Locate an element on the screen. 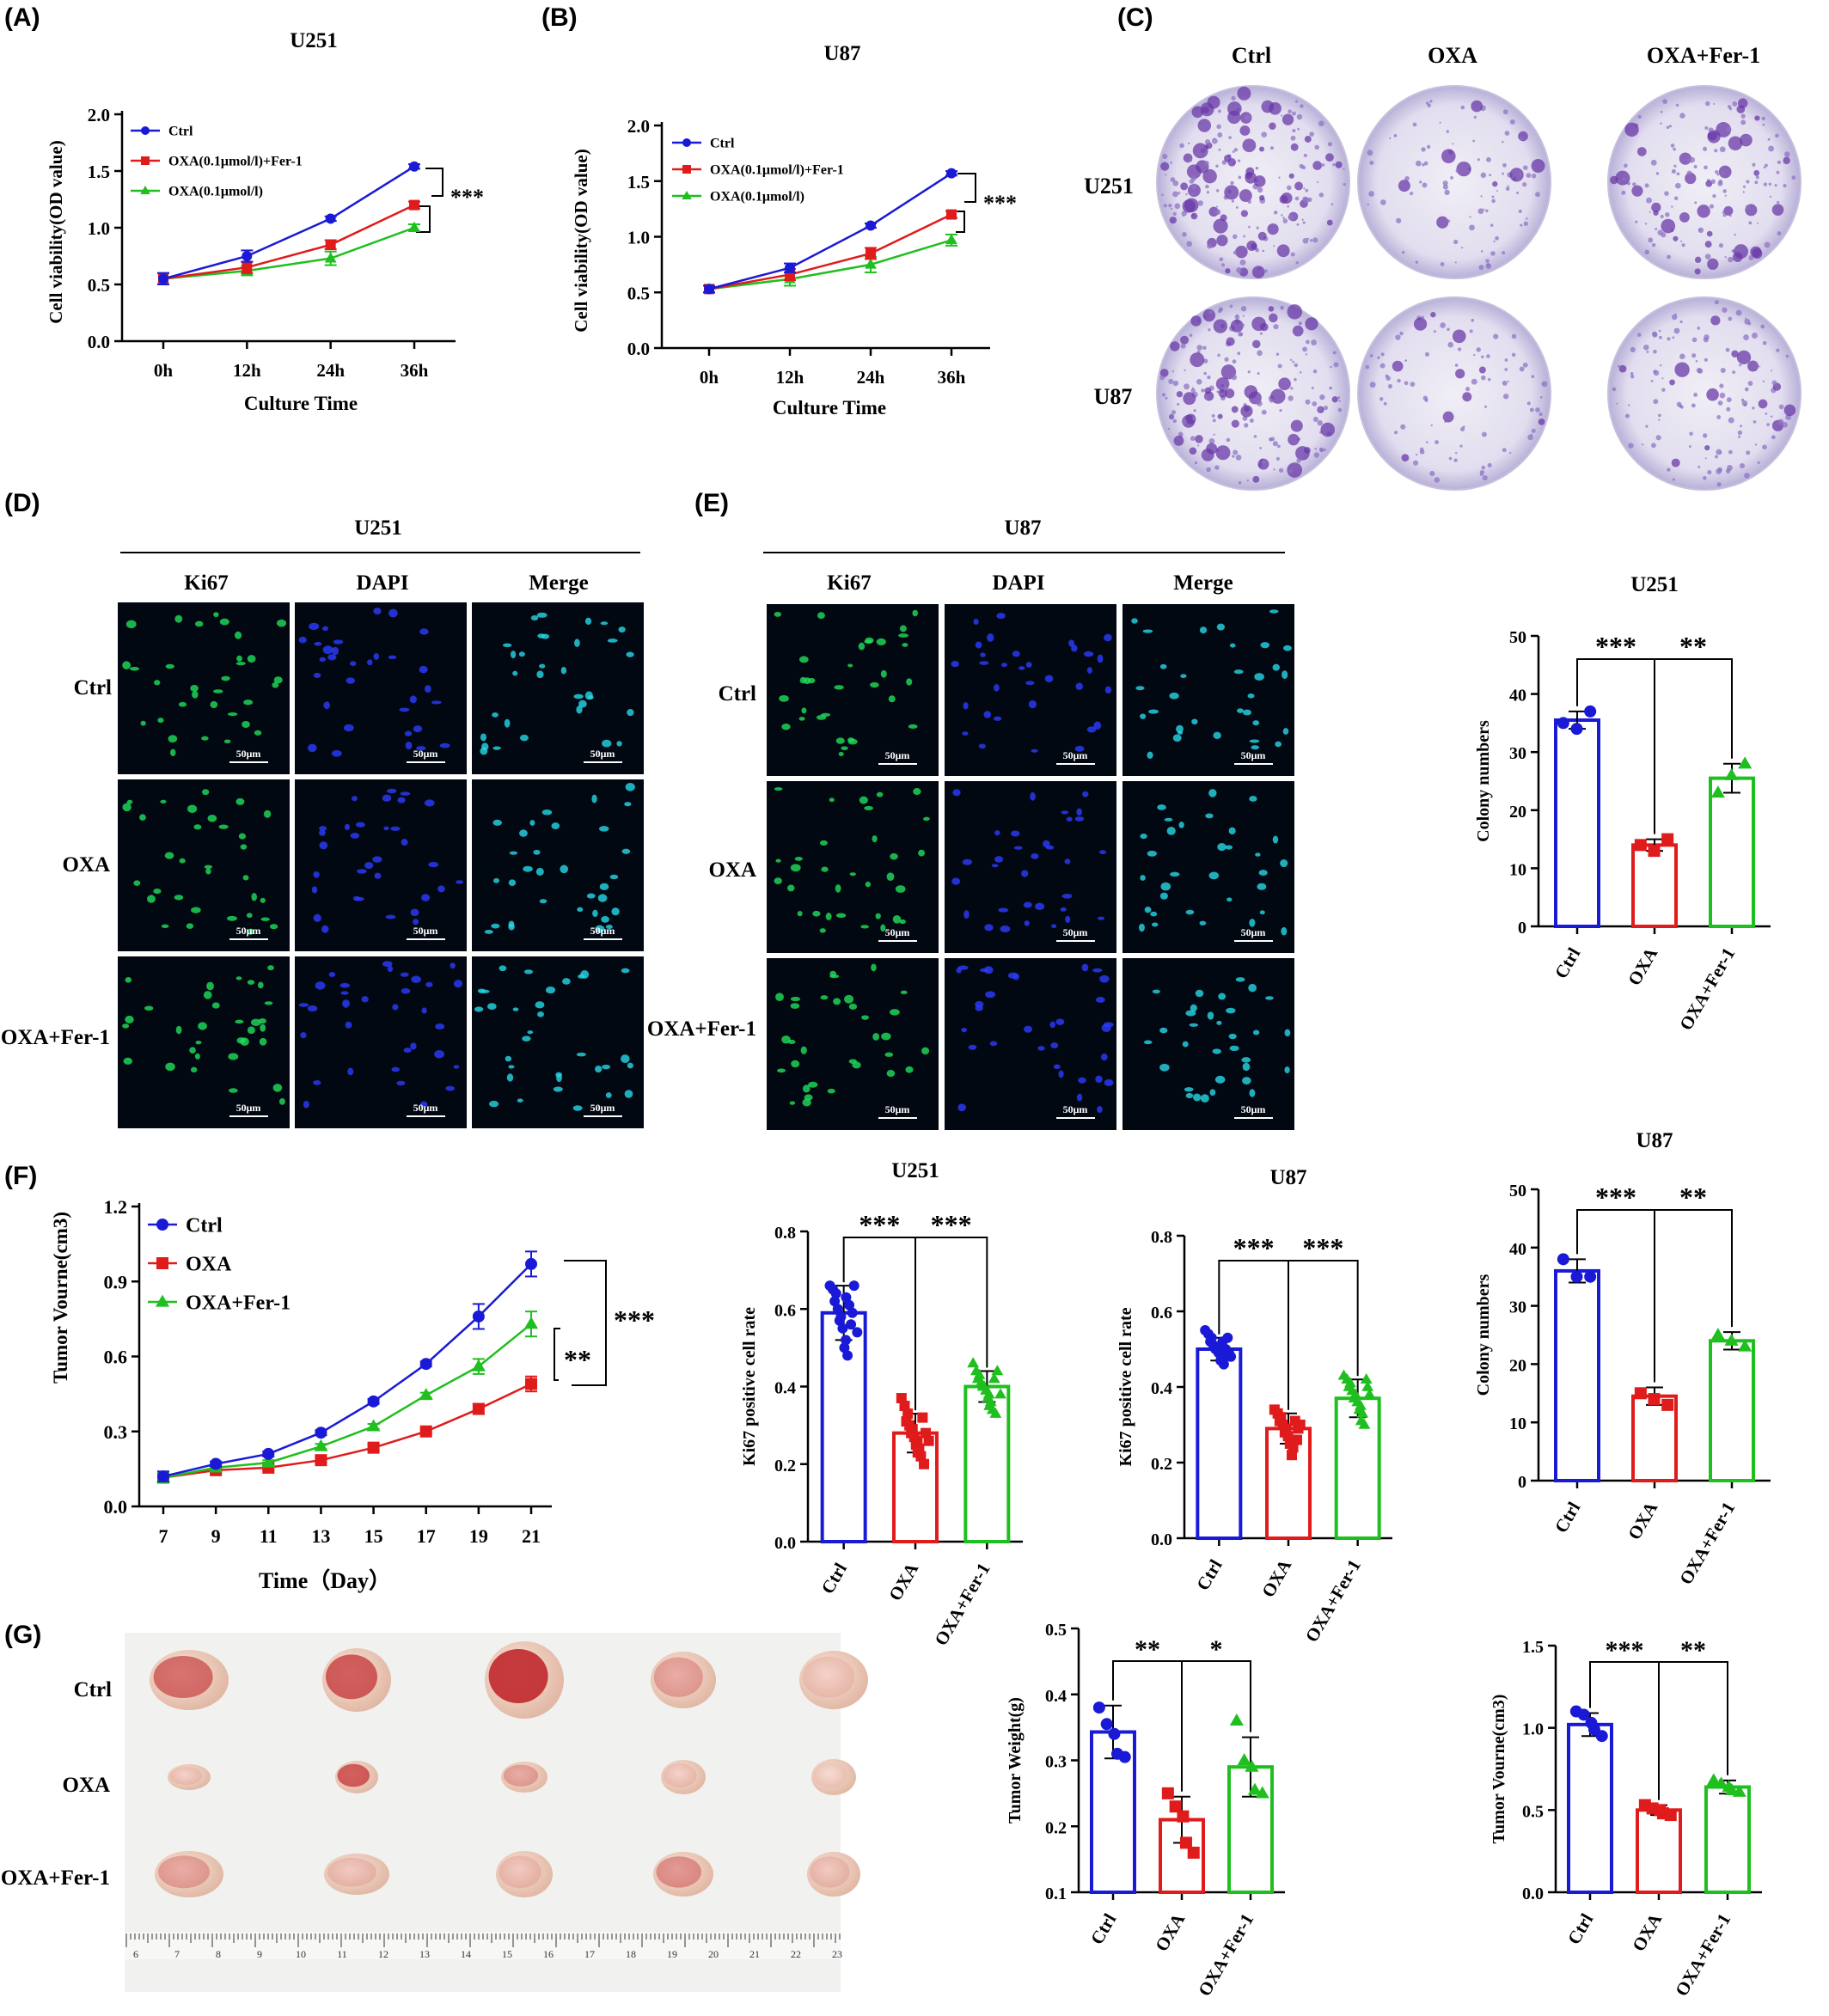  y-tick-label: 0.0 is located at coordinates (99, 342).